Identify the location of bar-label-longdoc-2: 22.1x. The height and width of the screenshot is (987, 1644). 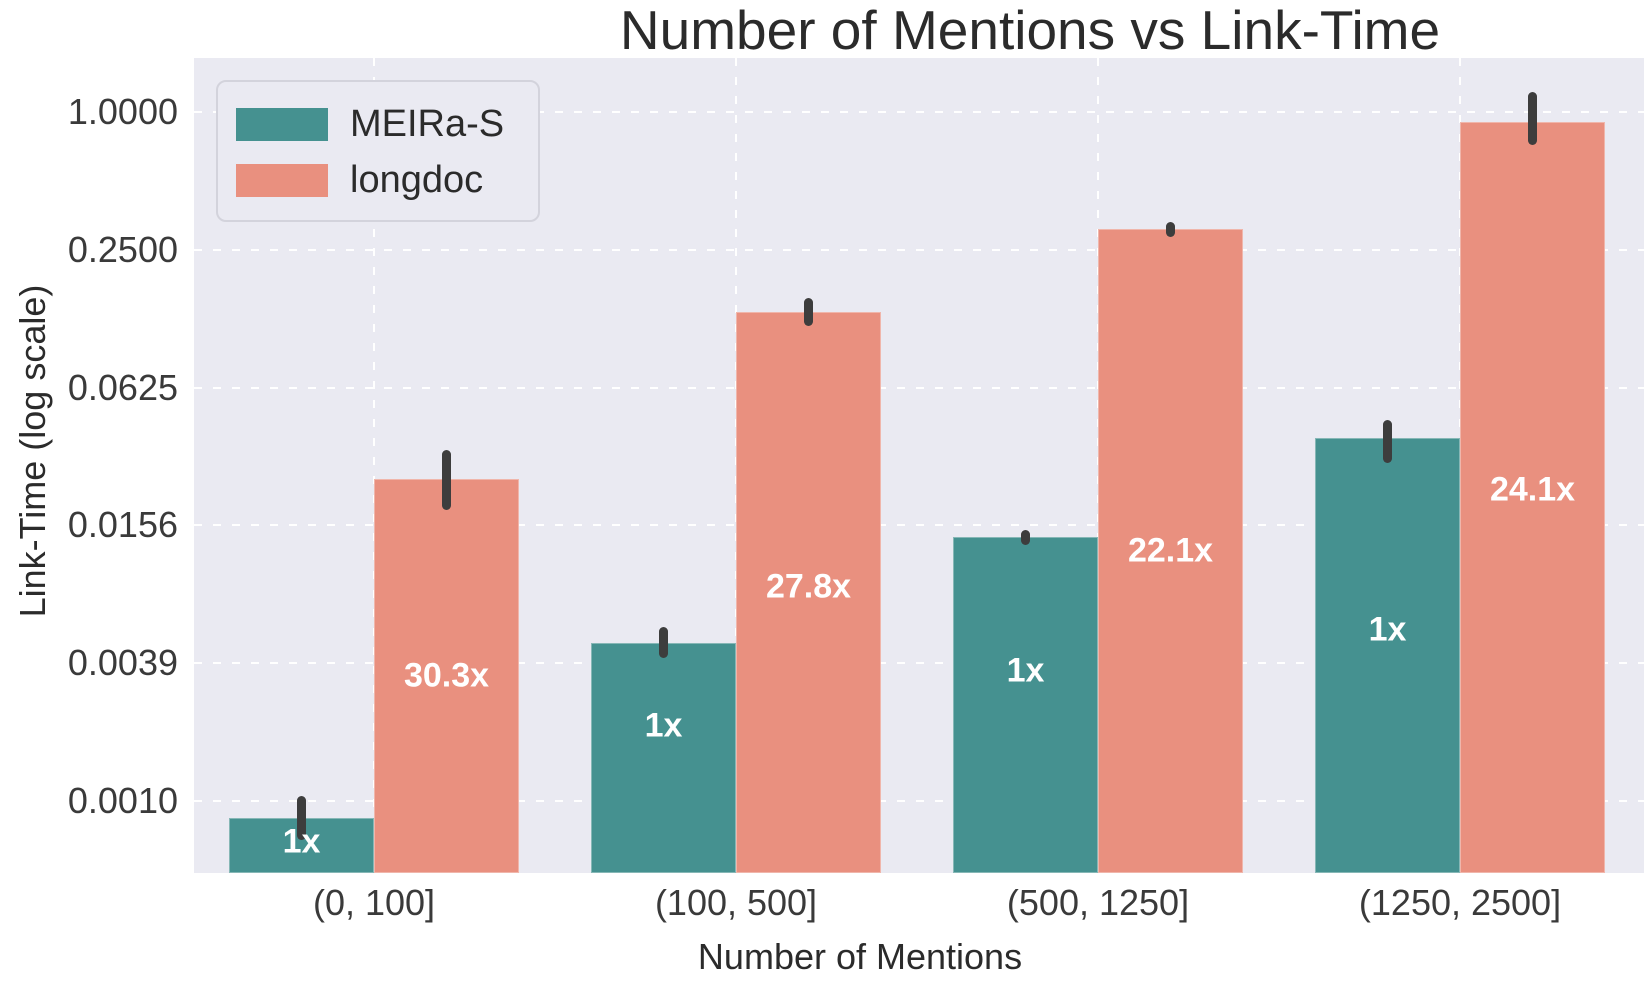
(1170, 550).